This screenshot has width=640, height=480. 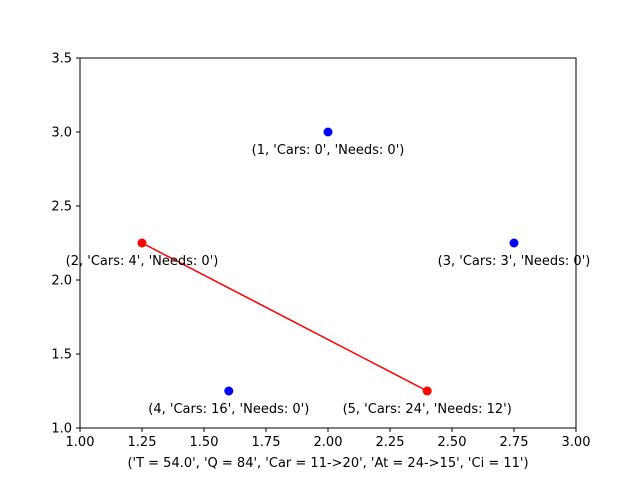 What do you see at coordinates (266, 442) in the screenshot?
I see `x-tick-label: 1.75` at bounding box center [266, 442].